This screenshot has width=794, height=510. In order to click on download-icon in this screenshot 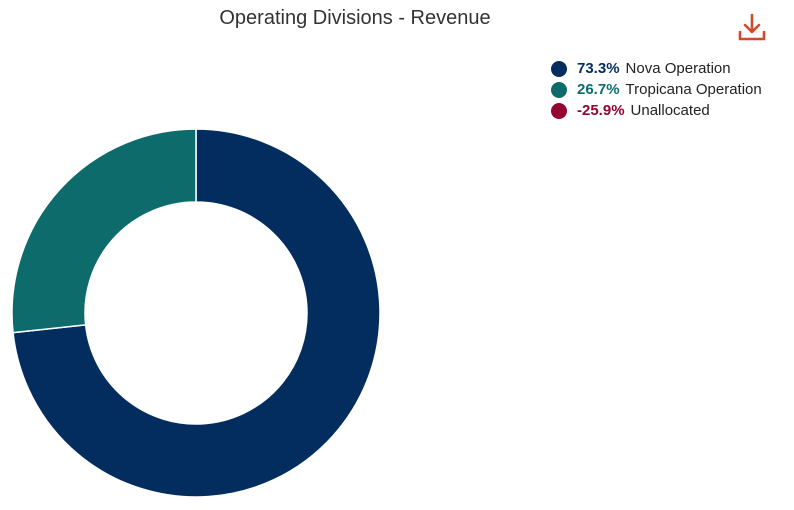, I will do `click(752, 27)`.